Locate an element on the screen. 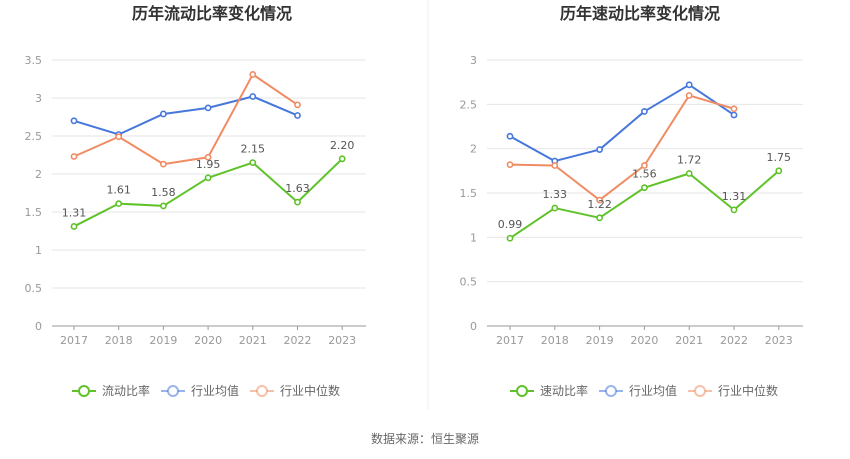  data-label: 1.58 is located at coordinates (163, 192).